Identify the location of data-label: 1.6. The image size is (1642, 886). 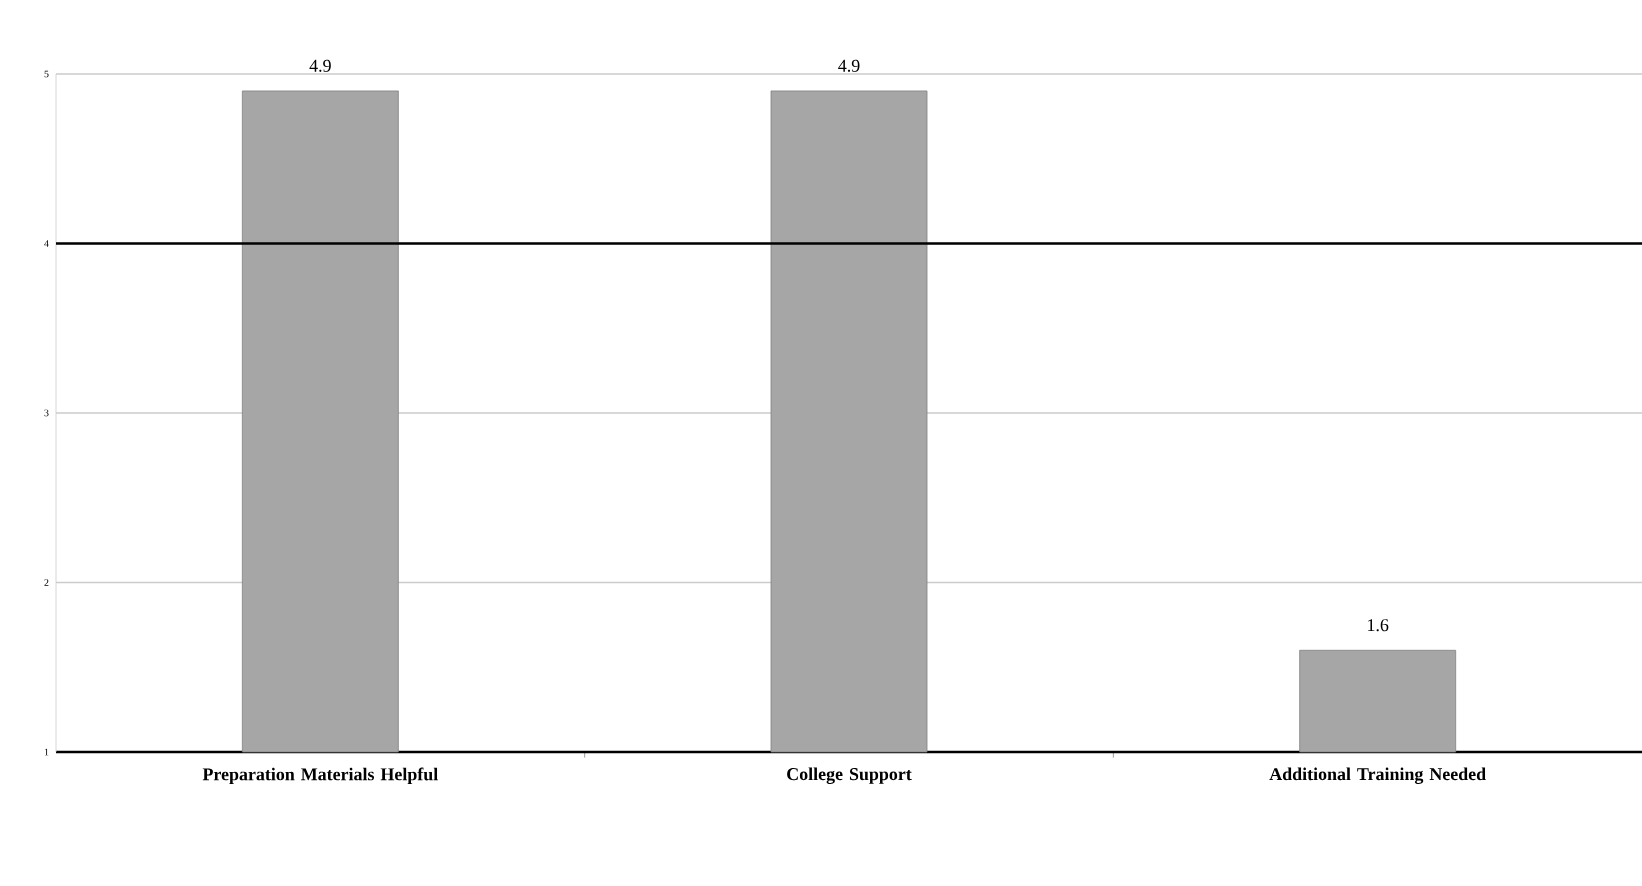
(1378, 625).